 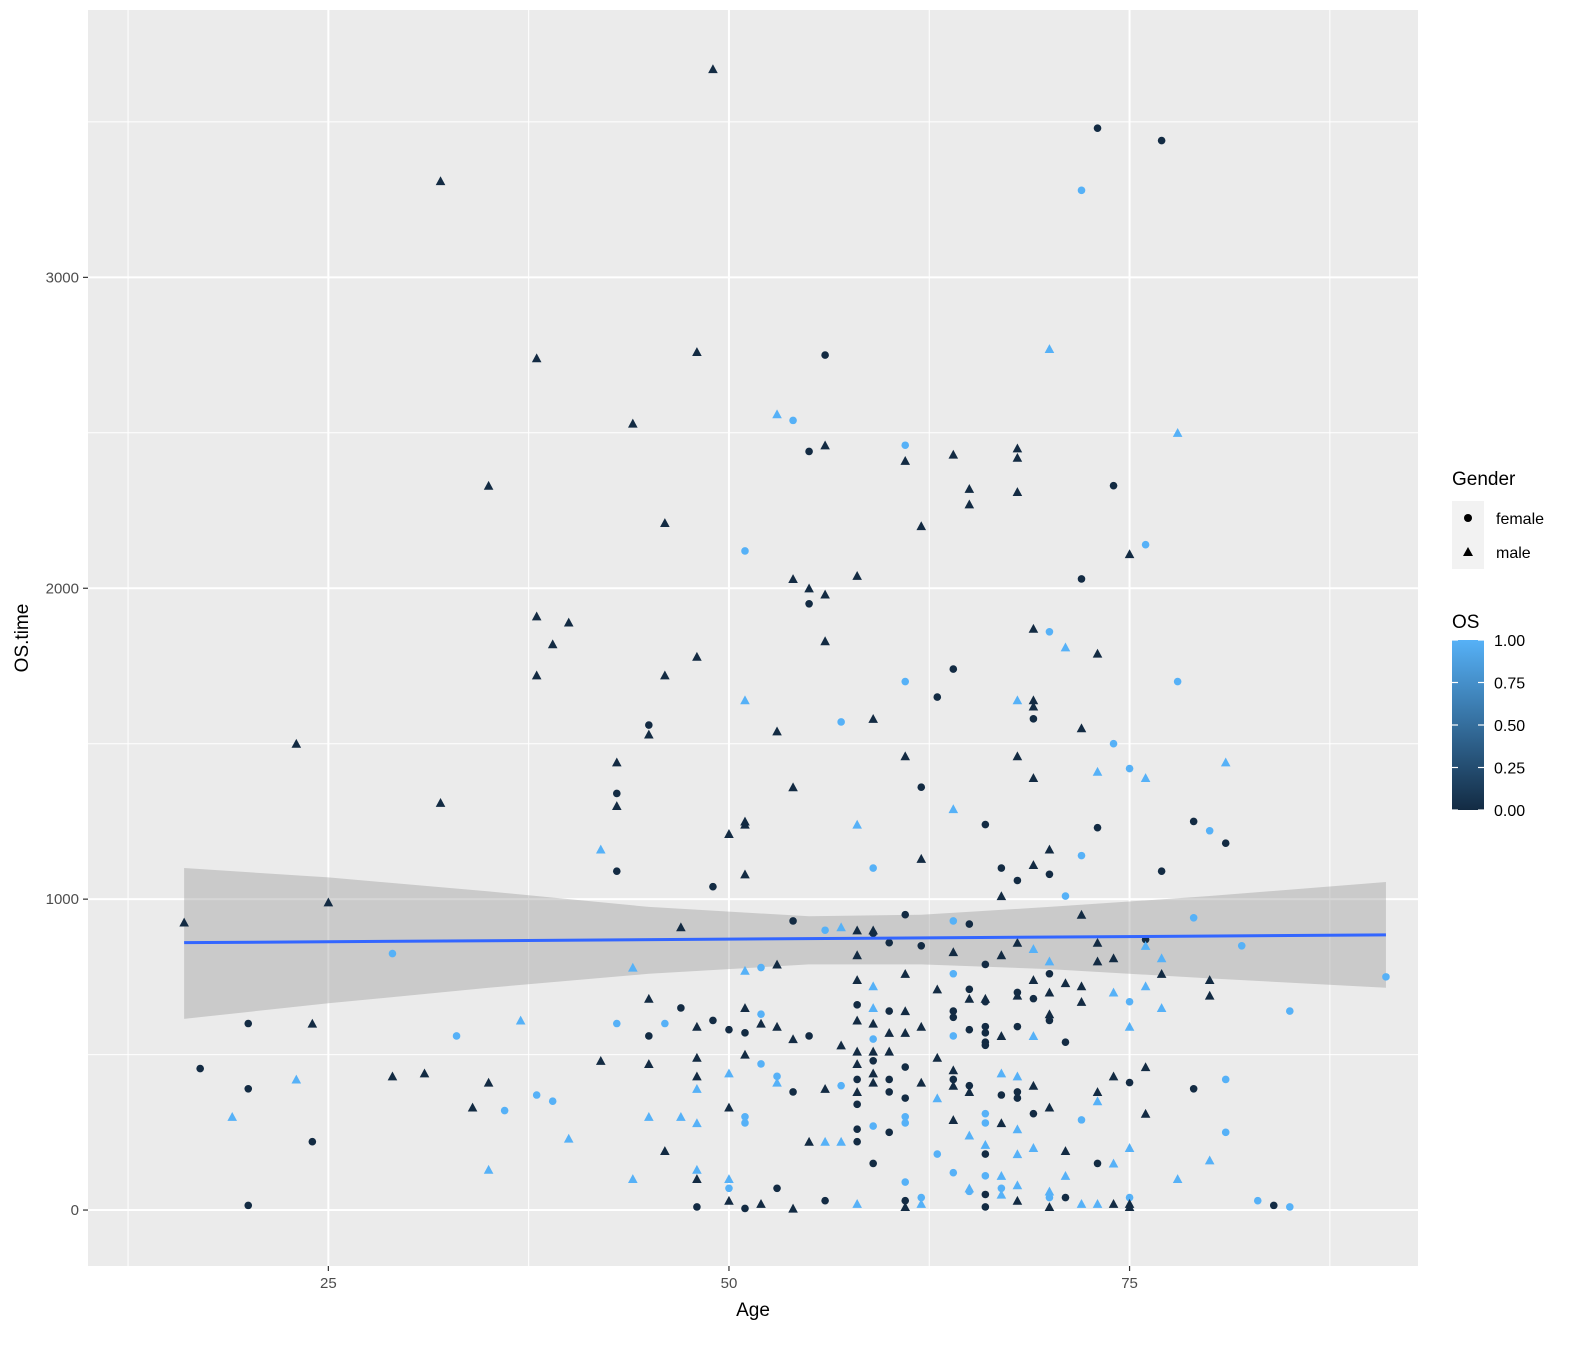 I want to click on colorbar-label: 0.00, so click(x=1509, y=811).